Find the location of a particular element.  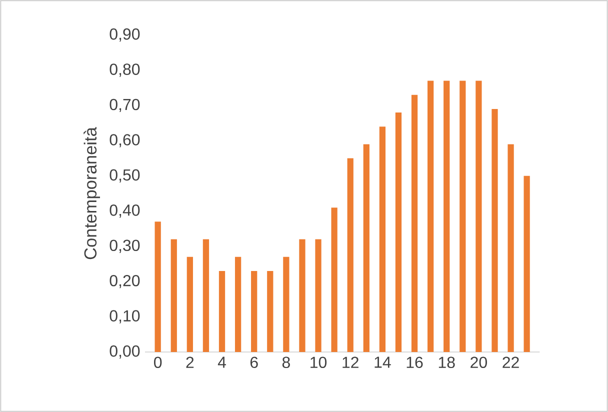

x-tick-label: 8 is located at coordinates (286, 362).